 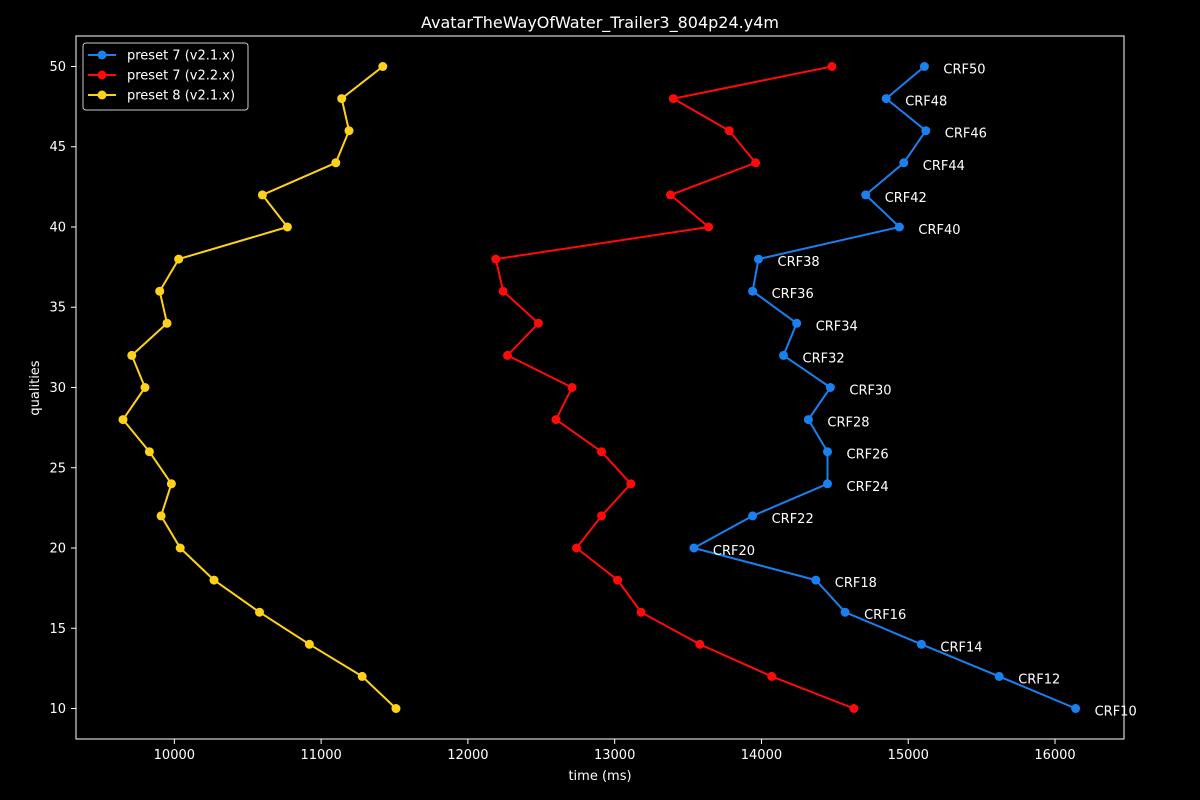 I want to click on y-axis-label: qualities, so click(x=35, y=387).